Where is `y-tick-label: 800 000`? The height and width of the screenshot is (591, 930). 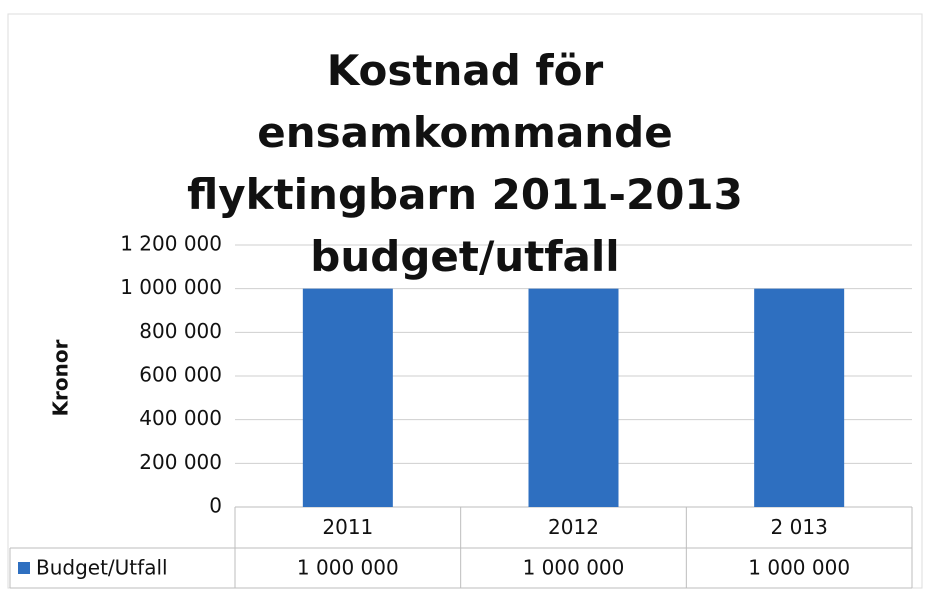 y-tick-label: 800 000 is located at coordinates (180, 331).